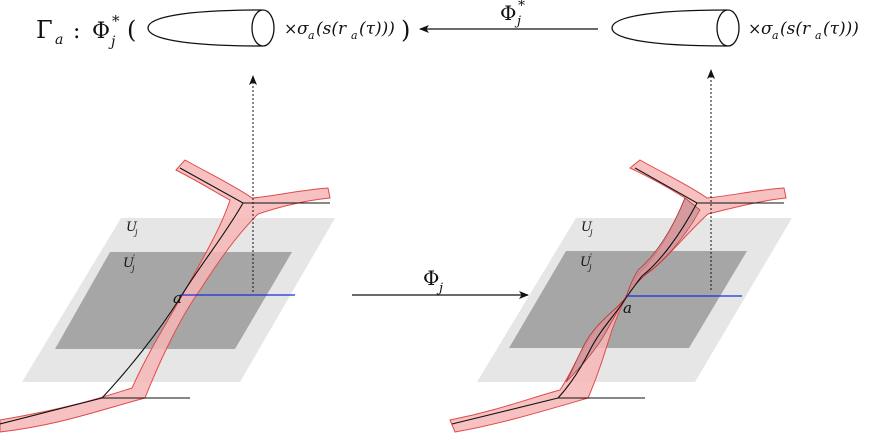 The image size is (870, 435). Describe the element at coordinates (76, 31) in the screenshot. I see `colon-symbol: :` at that location.